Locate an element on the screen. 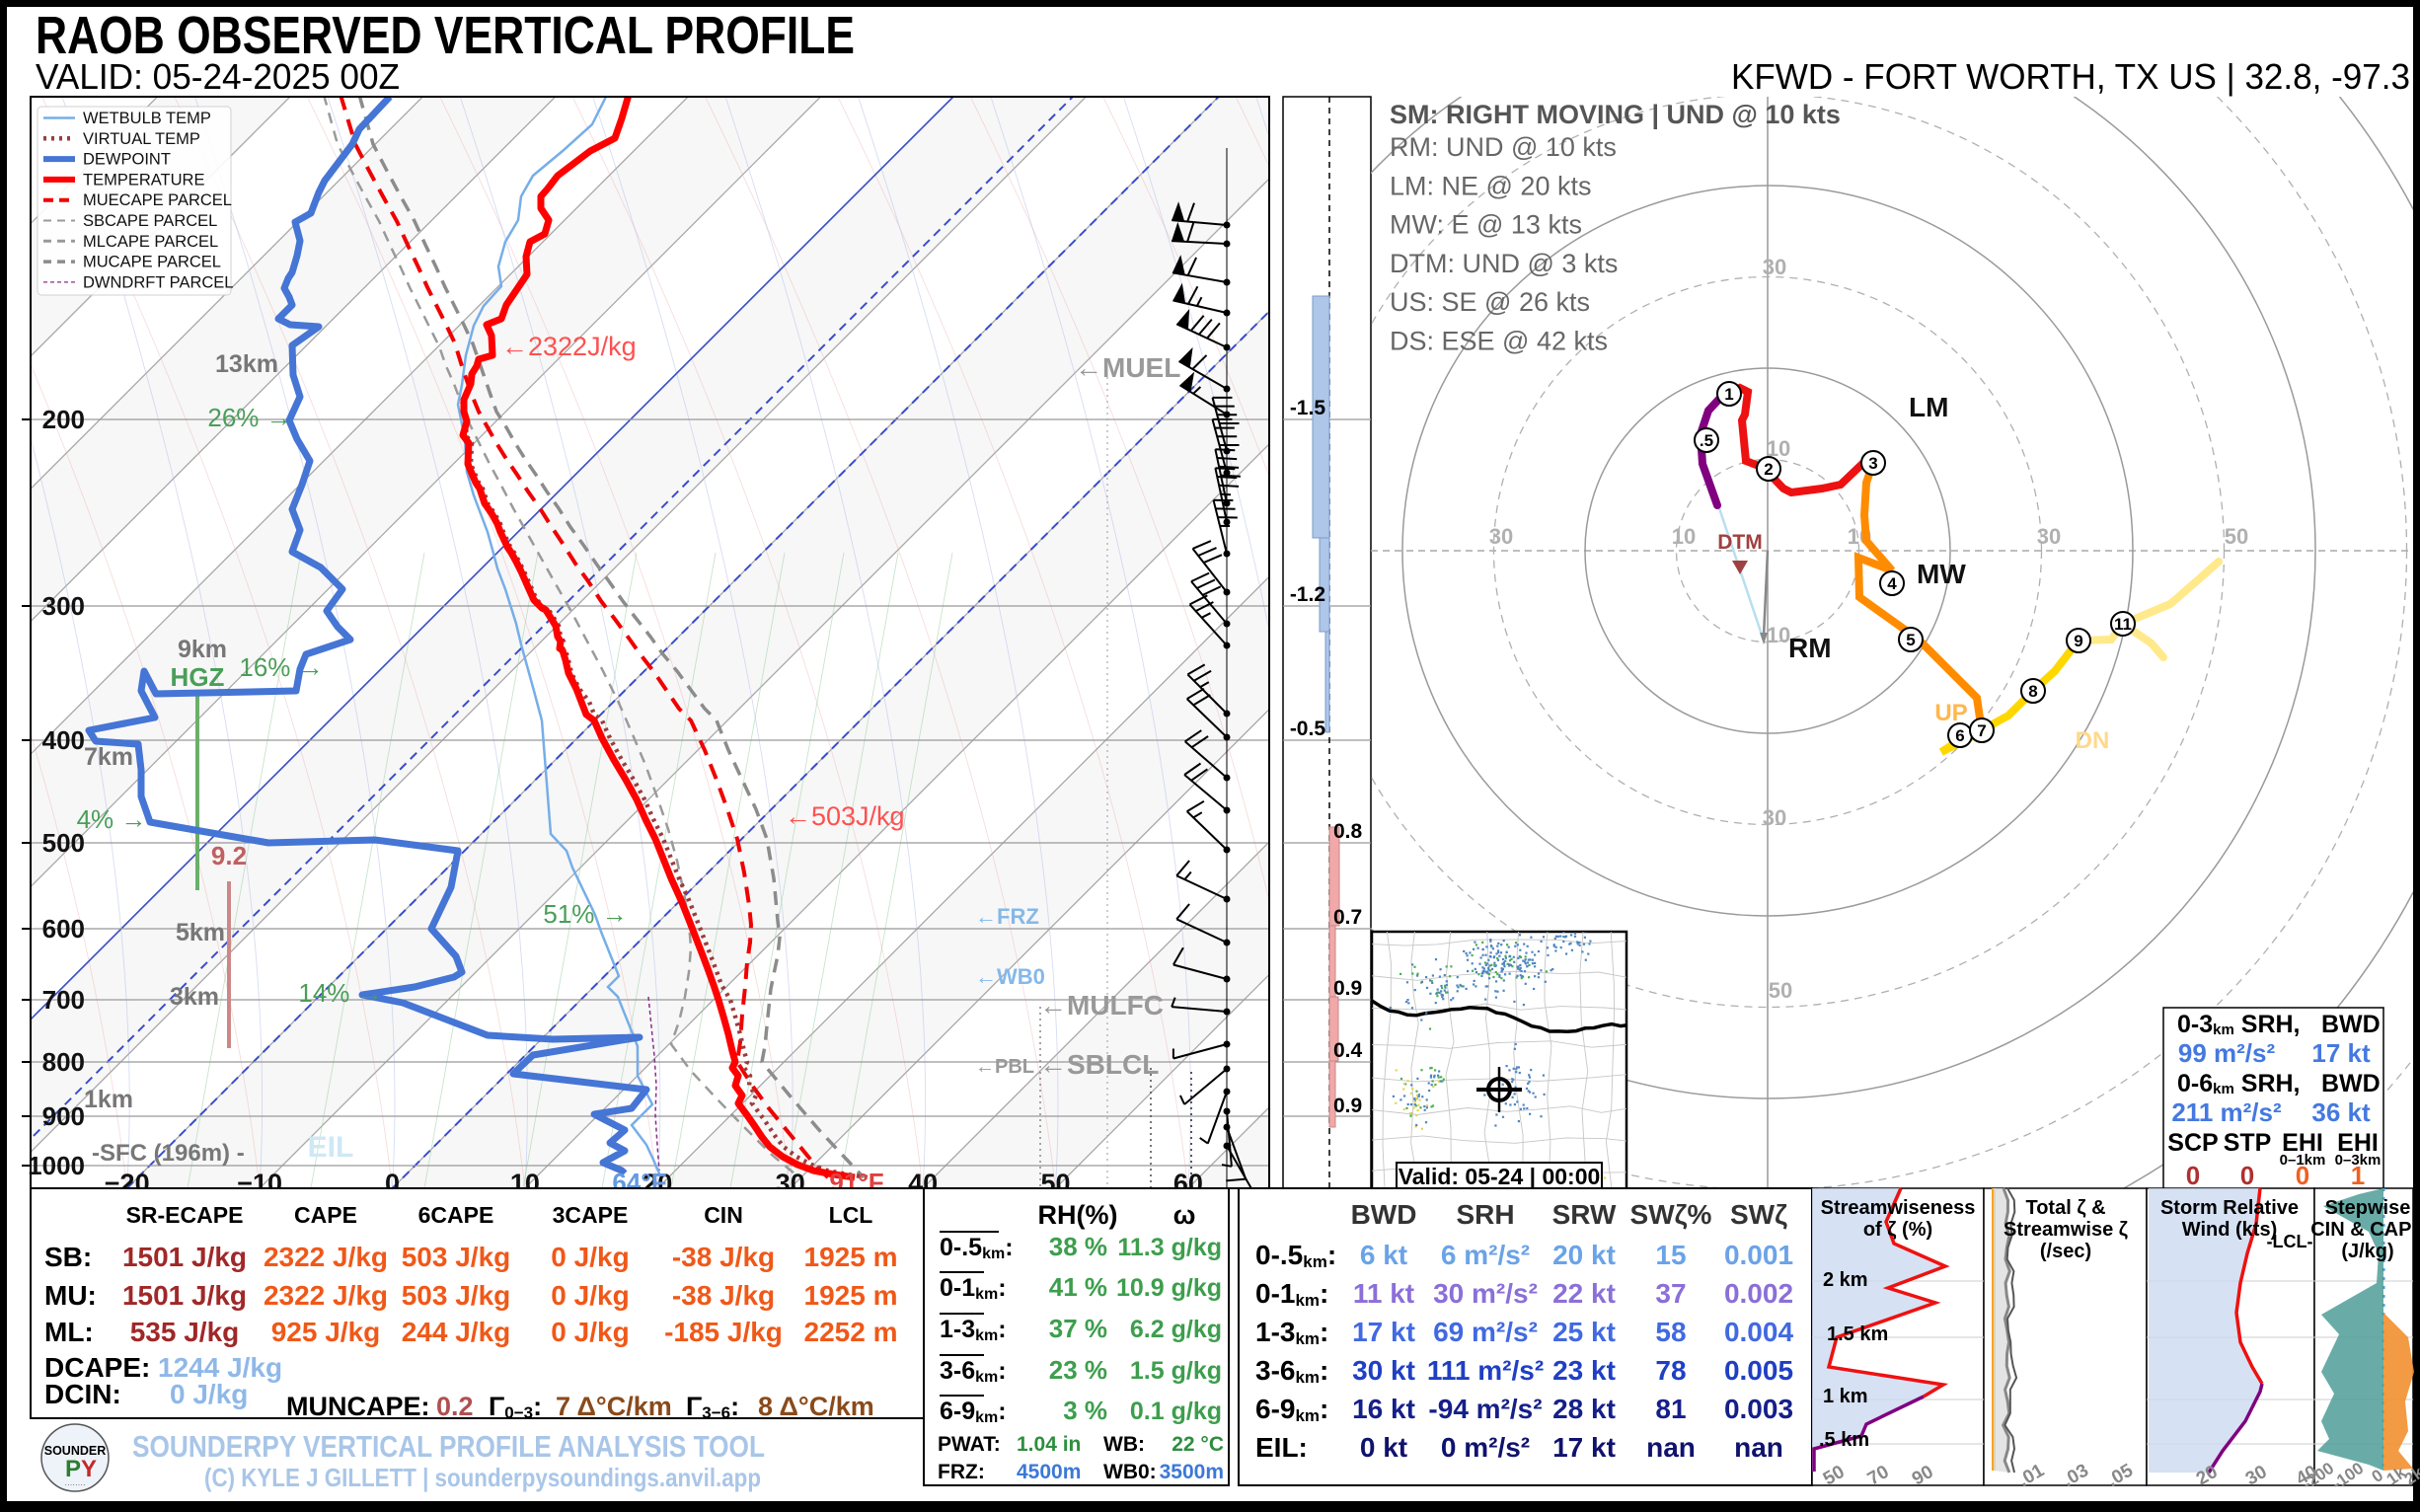 The width and height of the screenshot is (2420, 1512). svg-text: 15 is located at coordinates (1670, 1255).